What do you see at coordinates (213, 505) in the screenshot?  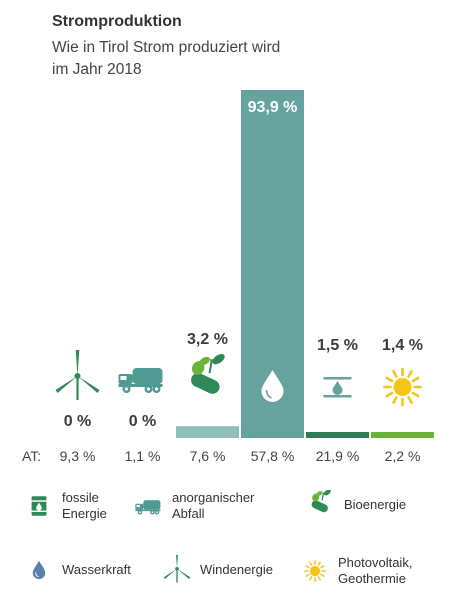 I see `legend-label: anorganischer Abfall` at bounding box center [213, 505].